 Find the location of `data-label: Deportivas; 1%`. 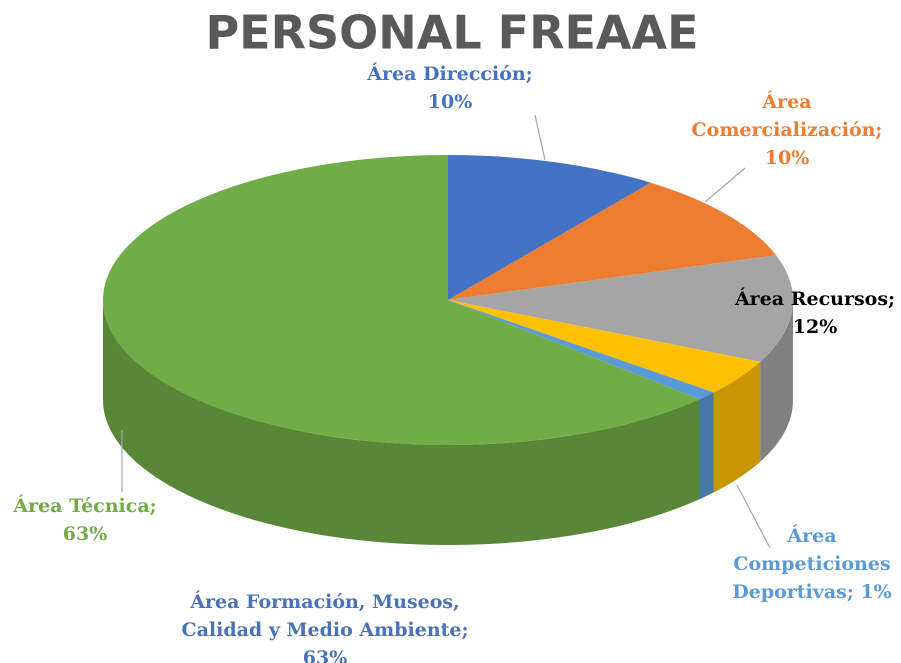

data-label: Deportivas; 1% is located at coordinates (811, 592).